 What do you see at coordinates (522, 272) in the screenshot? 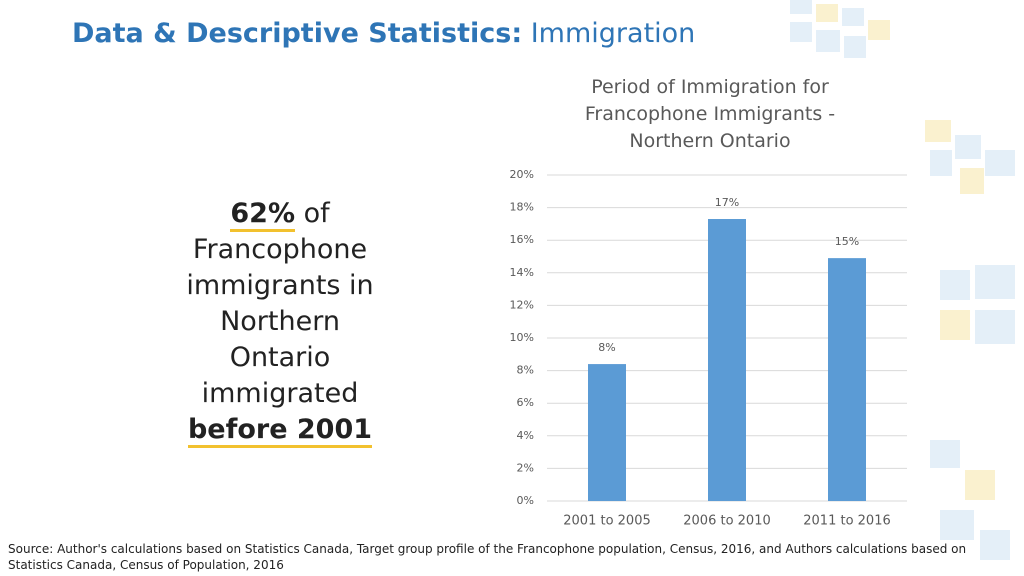
I see `y-tick-label: 14%` at bounding box center [522, 272].